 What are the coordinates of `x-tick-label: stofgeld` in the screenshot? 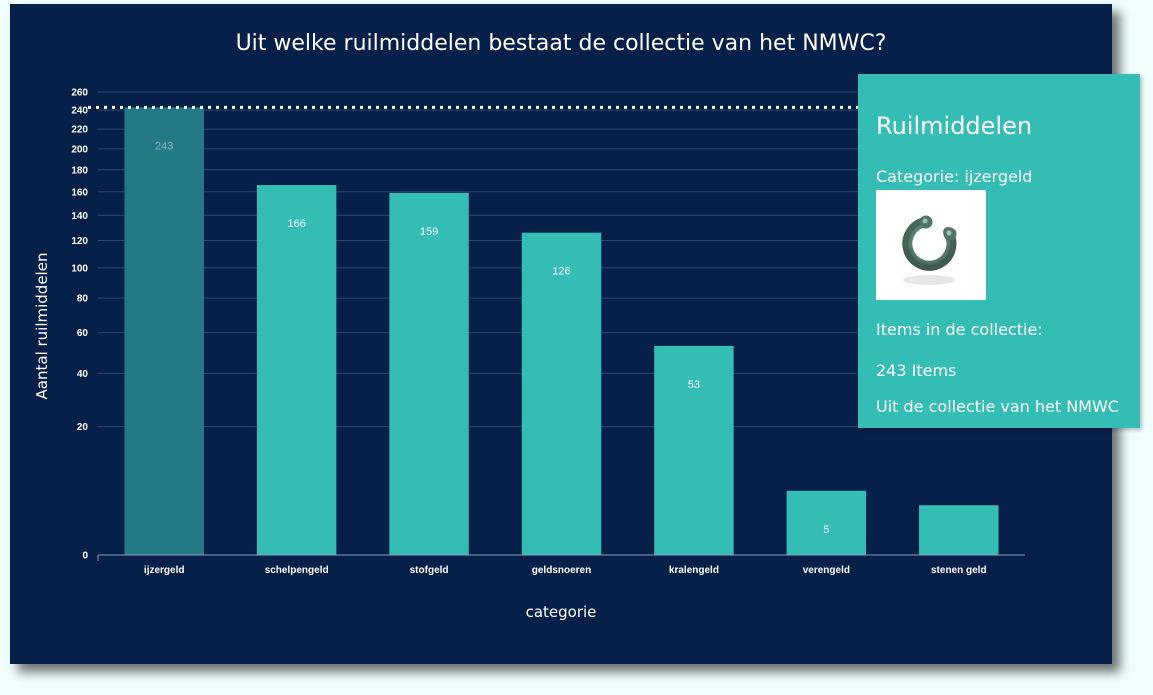 It's located at (429, 570).